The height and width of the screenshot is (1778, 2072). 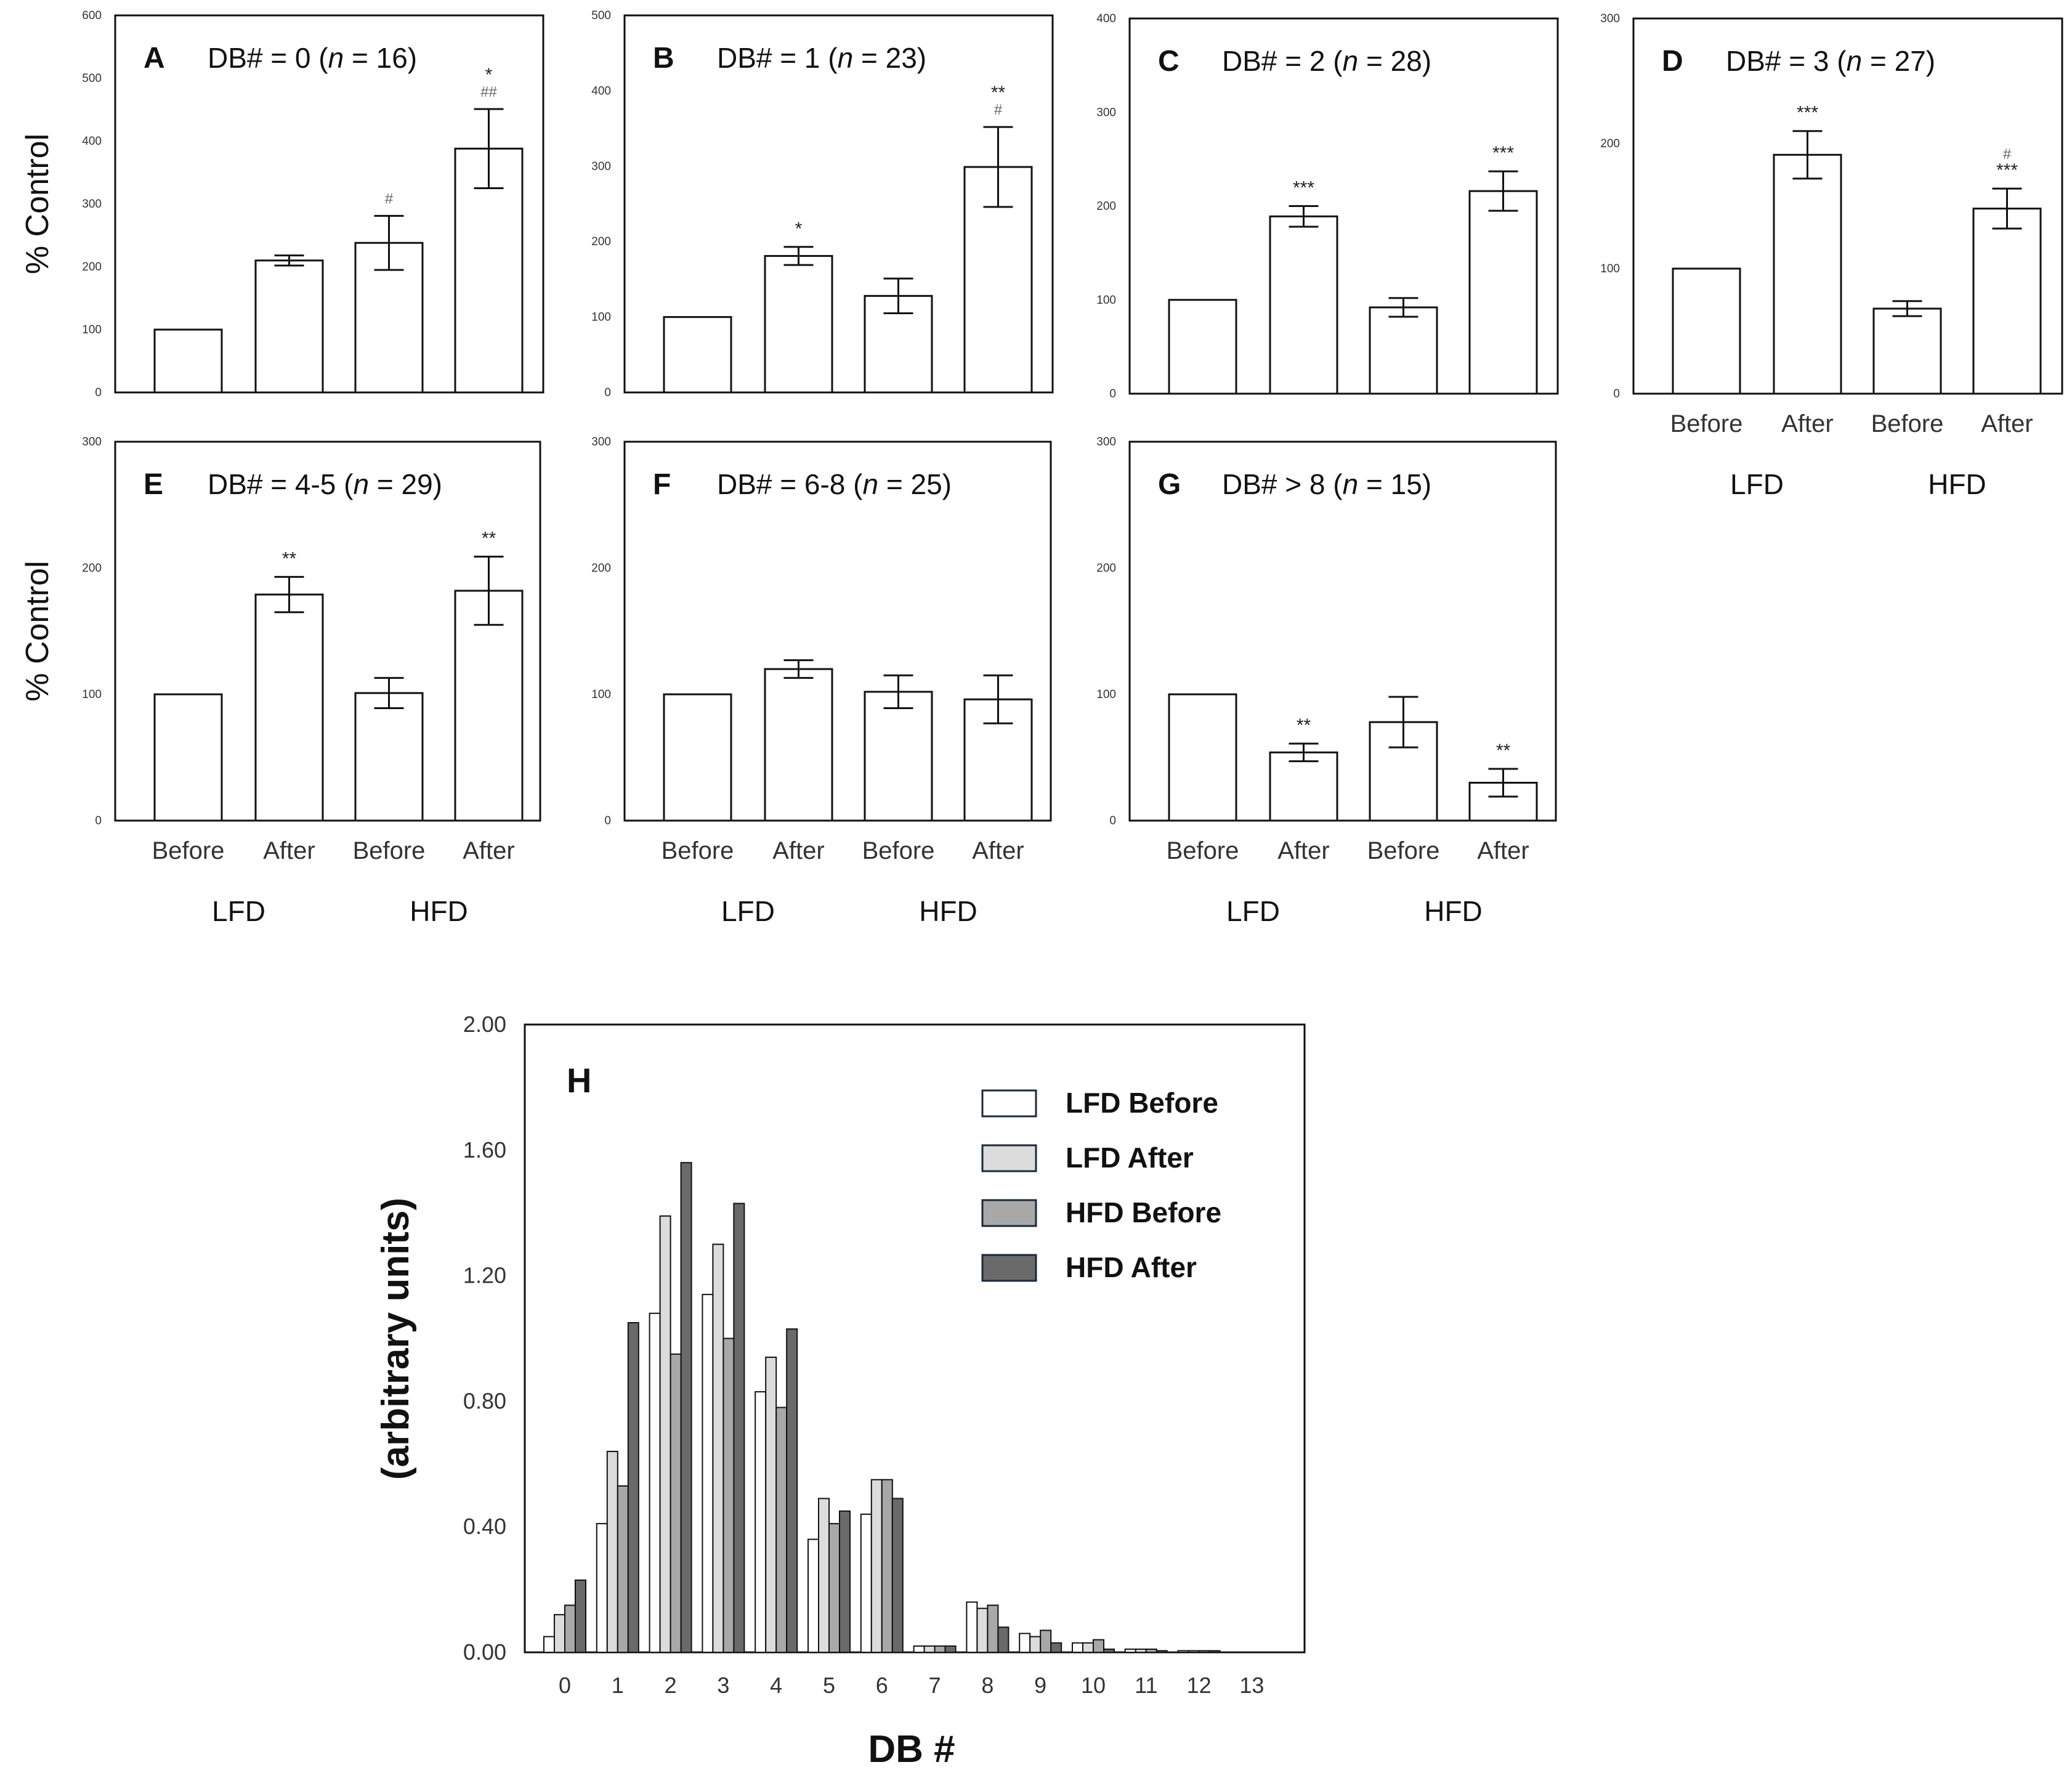 What do you see at coordinates (1672, 61) in the screenshot?
I see `panel-letter: D` at bounding box center [1672, 61].